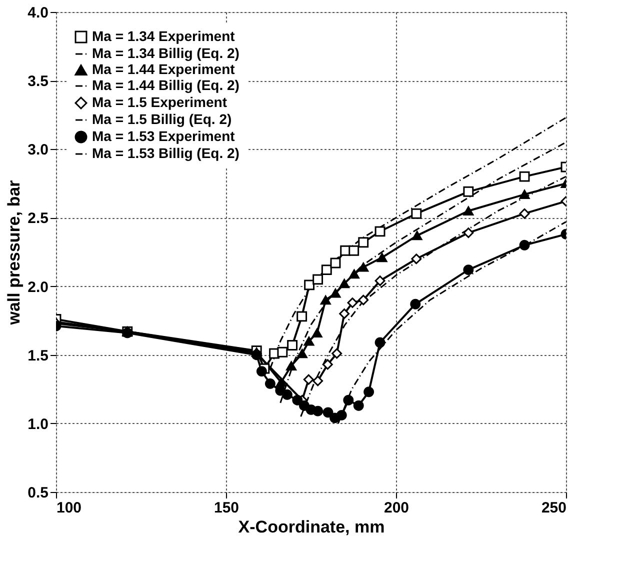  Describe the element at coordinates (14, 253) in the screenshot. I see `y-axis-title: wall pressure, bar` at that location.